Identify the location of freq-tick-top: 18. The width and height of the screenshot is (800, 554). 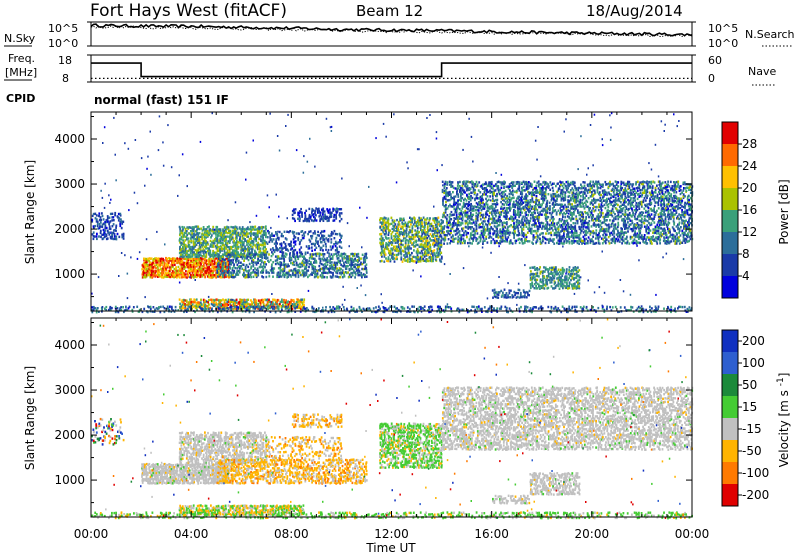
(65, 60).